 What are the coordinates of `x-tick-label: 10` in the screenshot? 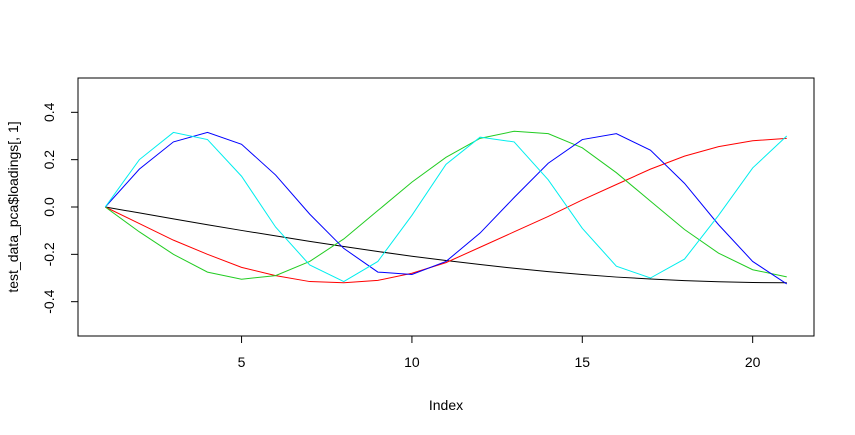 It's located at (412, 362).